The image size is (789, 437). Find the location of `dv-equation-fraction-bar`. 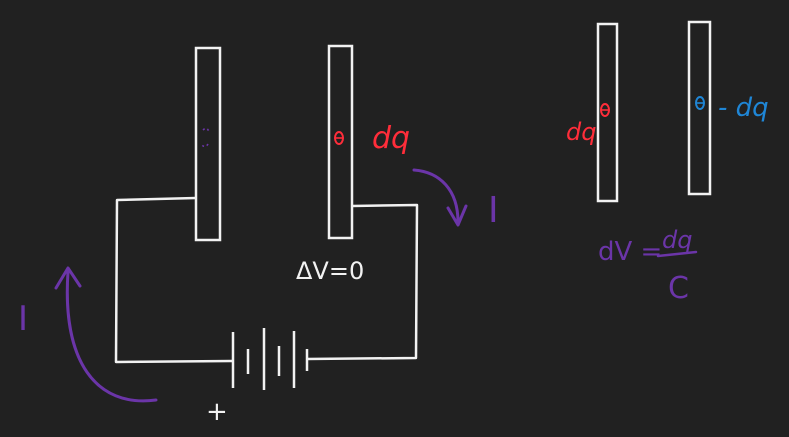

dv-equation-fraction-bar is located at coordinates (677, 254).